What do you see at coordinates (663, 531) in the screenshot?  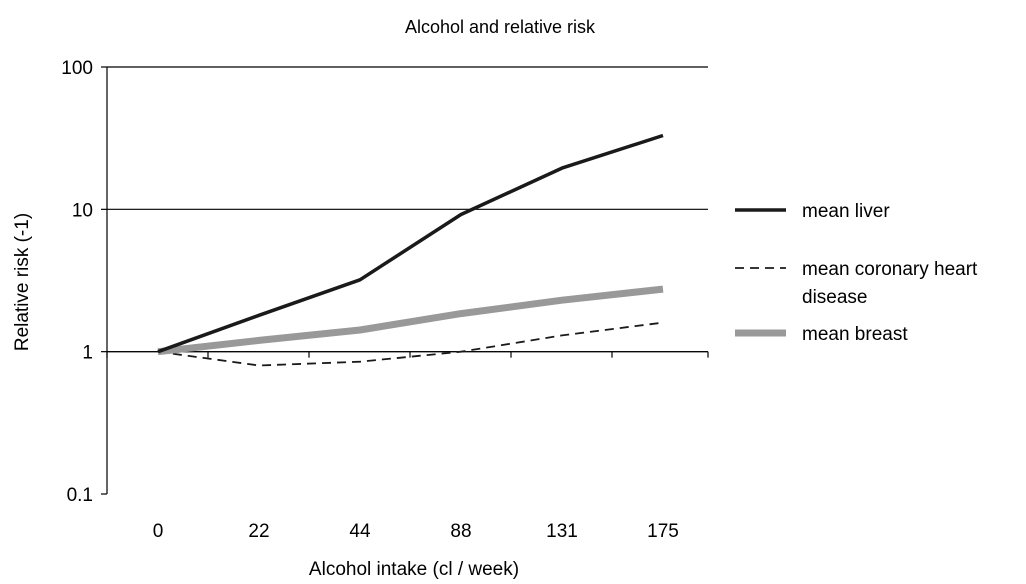 I see `x-tick-label: 175` at bounding box center [663, 531].